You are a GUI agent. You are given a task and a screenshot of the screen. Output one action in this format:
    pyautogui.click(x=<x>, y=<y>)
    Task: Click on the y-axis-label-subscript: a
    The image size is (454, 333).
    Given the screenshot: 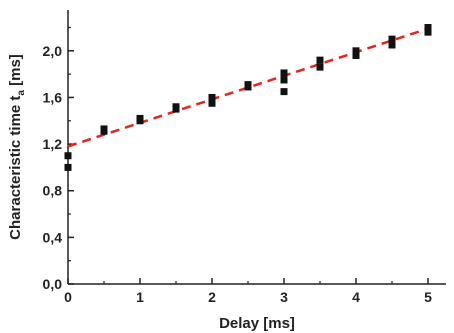 What is the action you would take?
    pyautogui.click(x=21, y=93)
    